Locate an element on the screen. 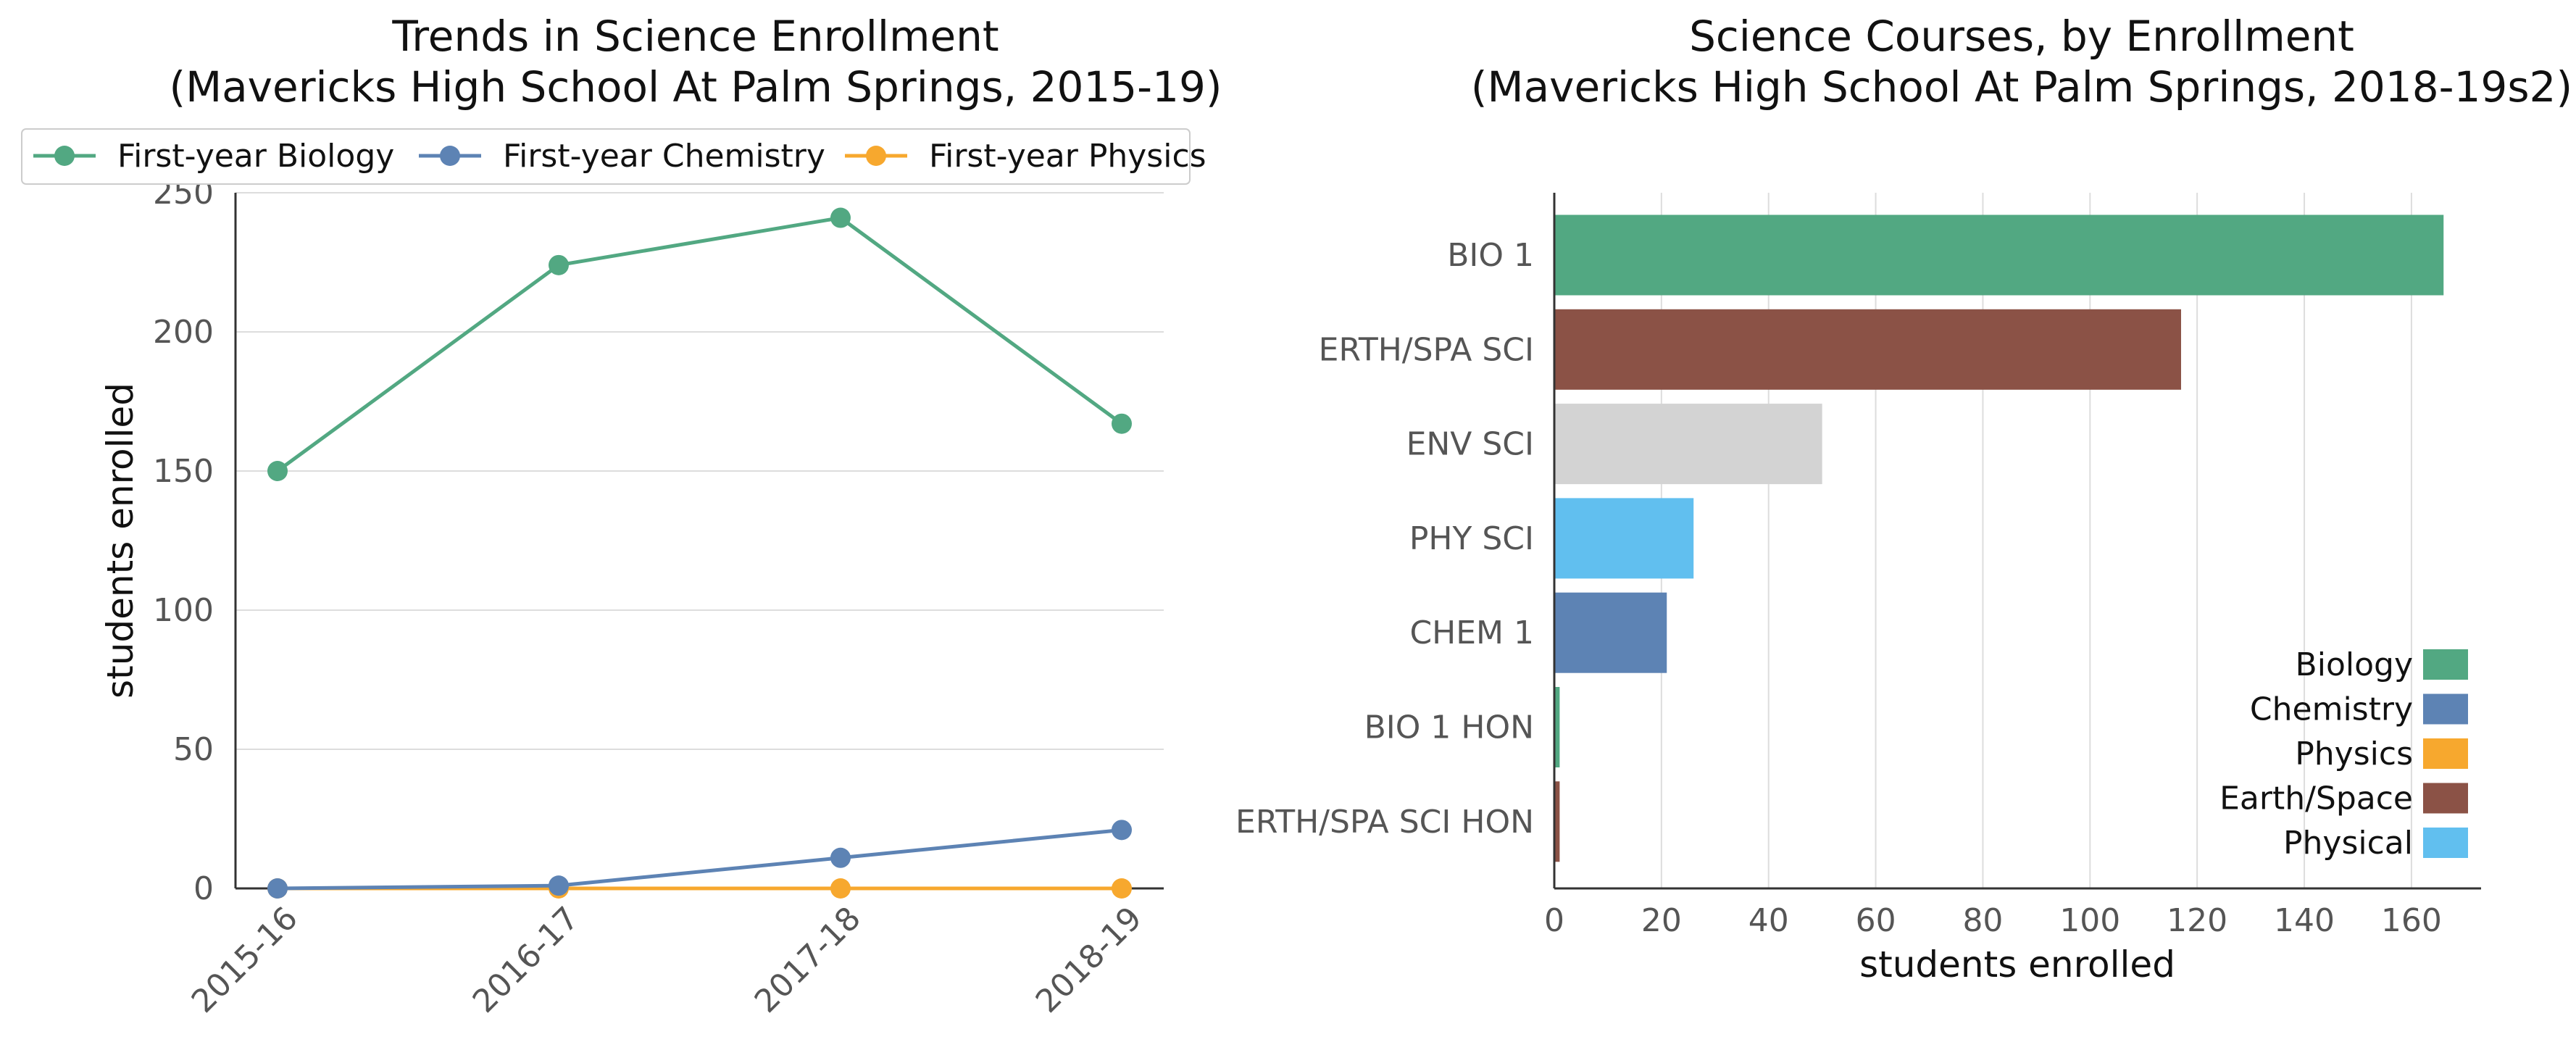 The height and width of the screenshot is (1050, 2576). bar-chart-x-tick-label: 60 is located at coordinates (1876, 920).